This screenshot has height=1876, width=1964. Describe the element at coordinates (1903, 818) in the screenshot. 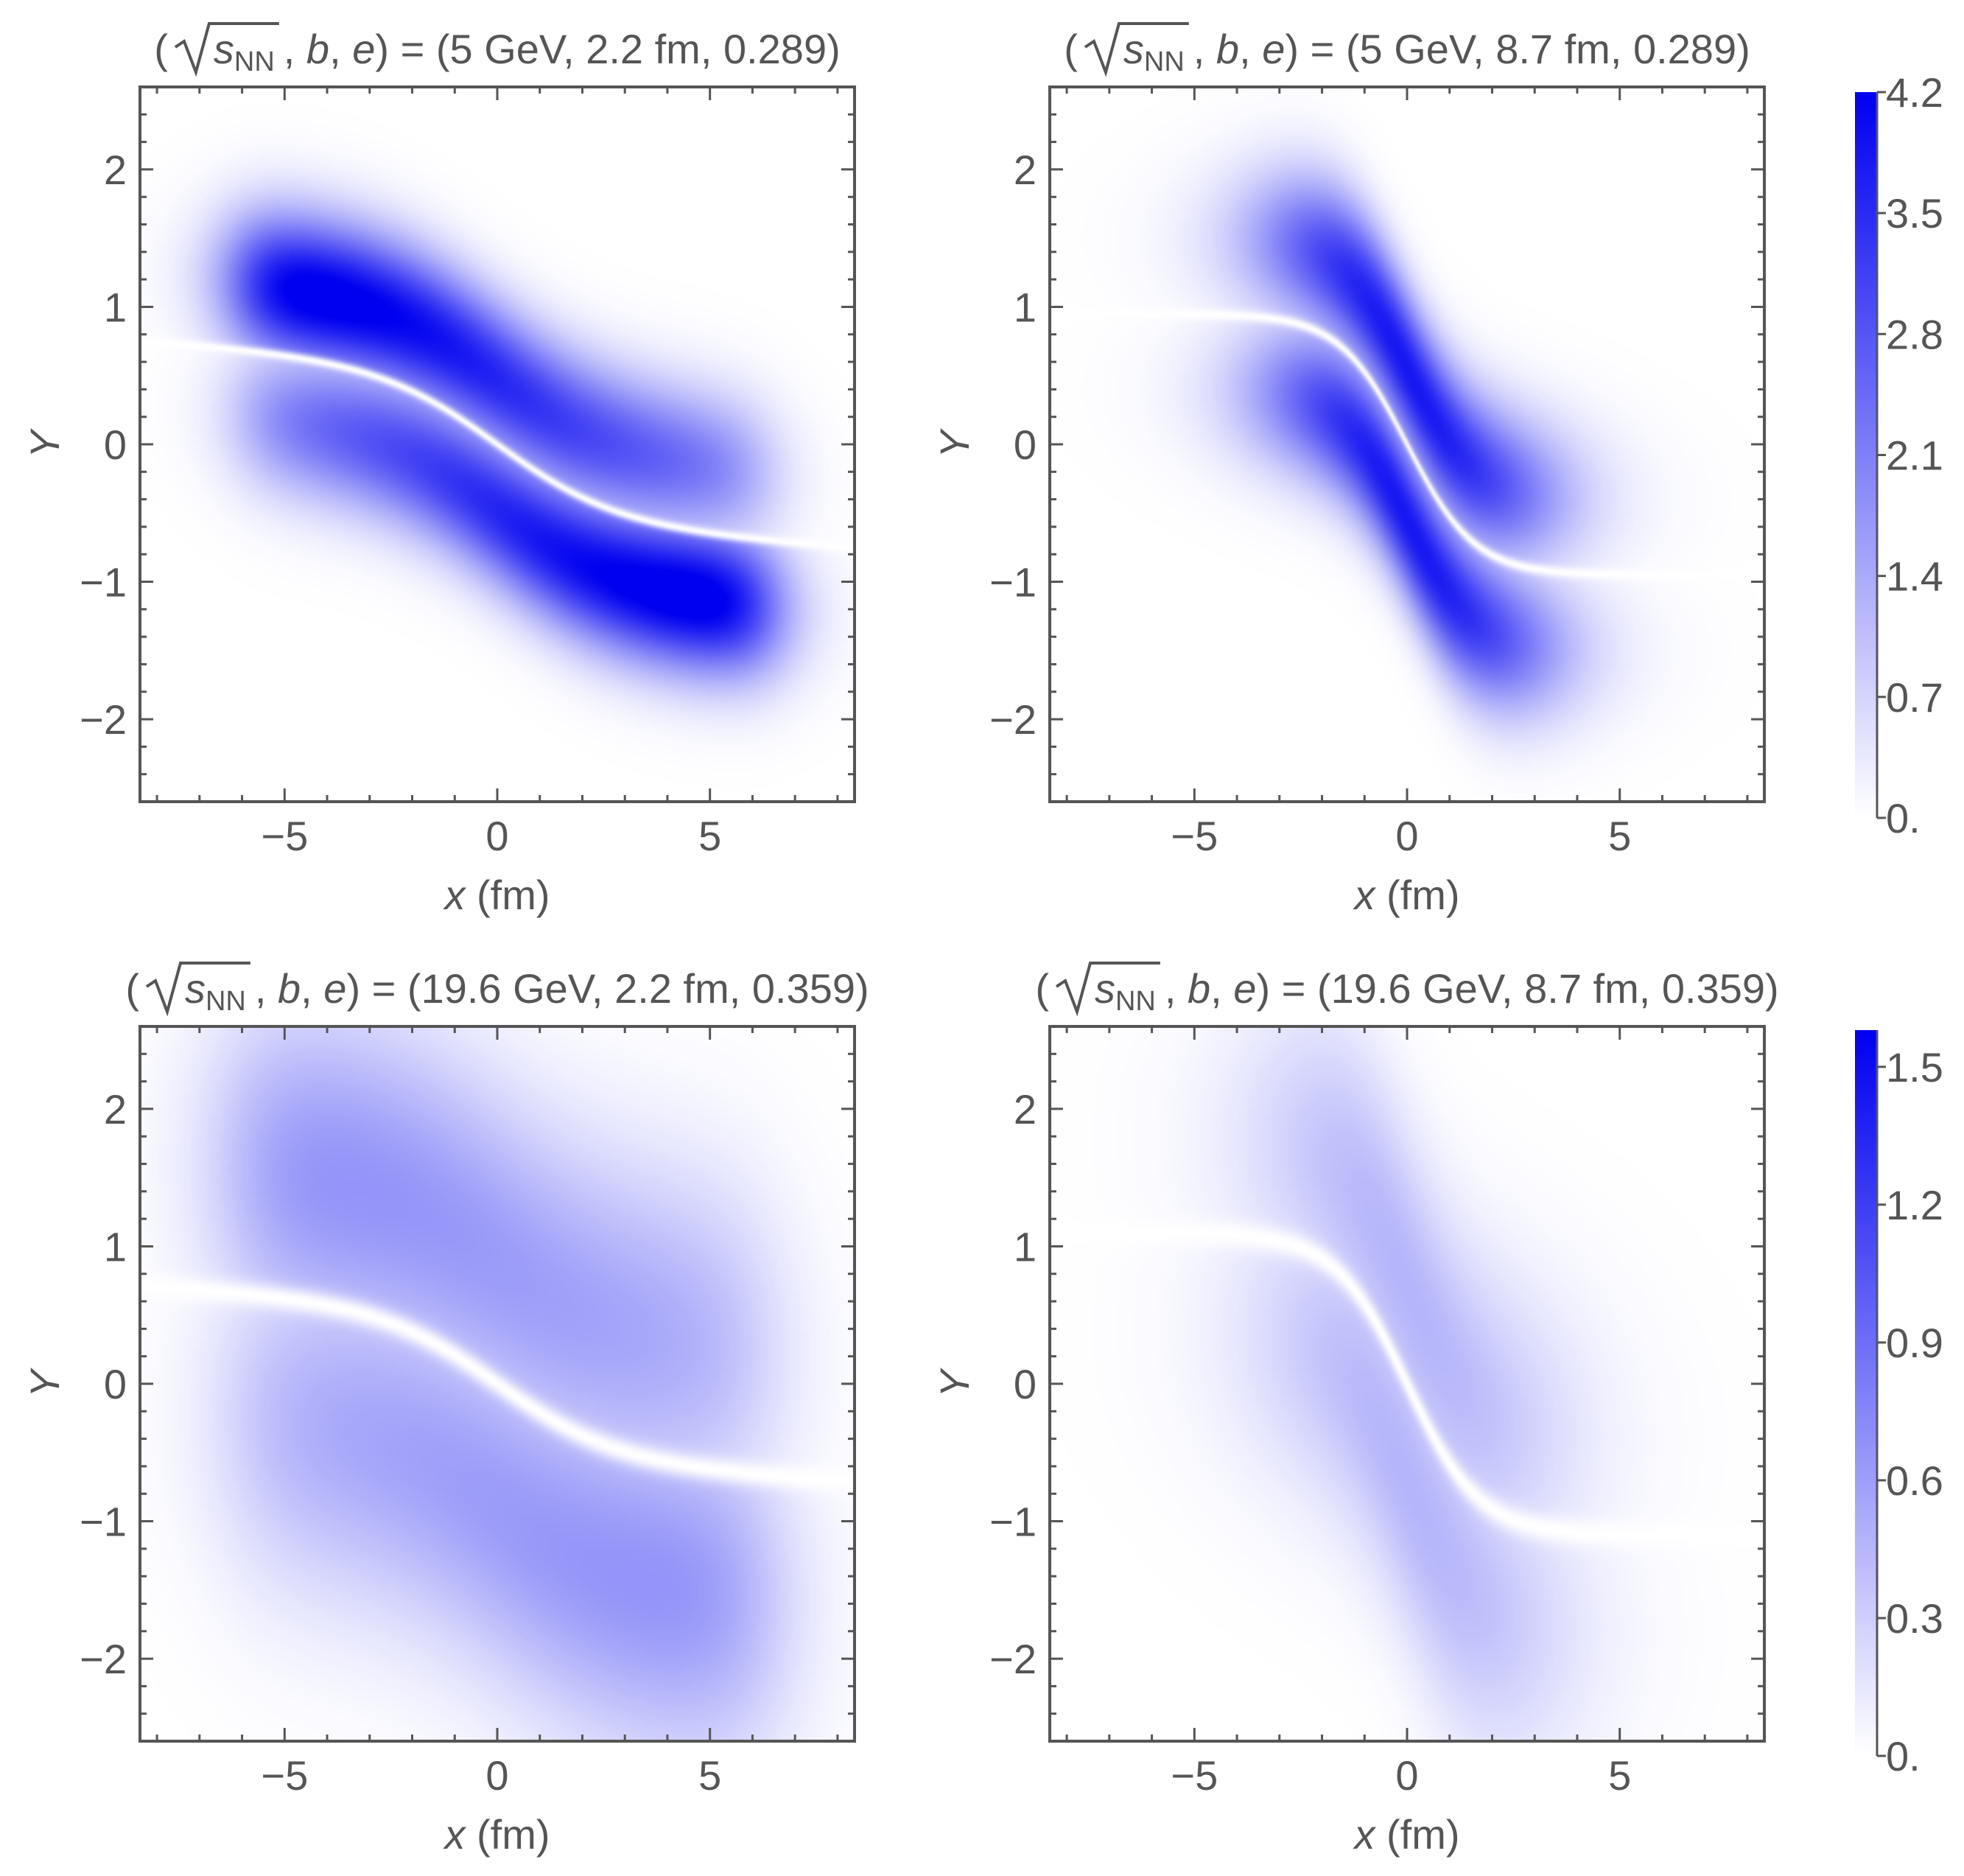

I see `colorbar-tick-label: 0.` at that location.